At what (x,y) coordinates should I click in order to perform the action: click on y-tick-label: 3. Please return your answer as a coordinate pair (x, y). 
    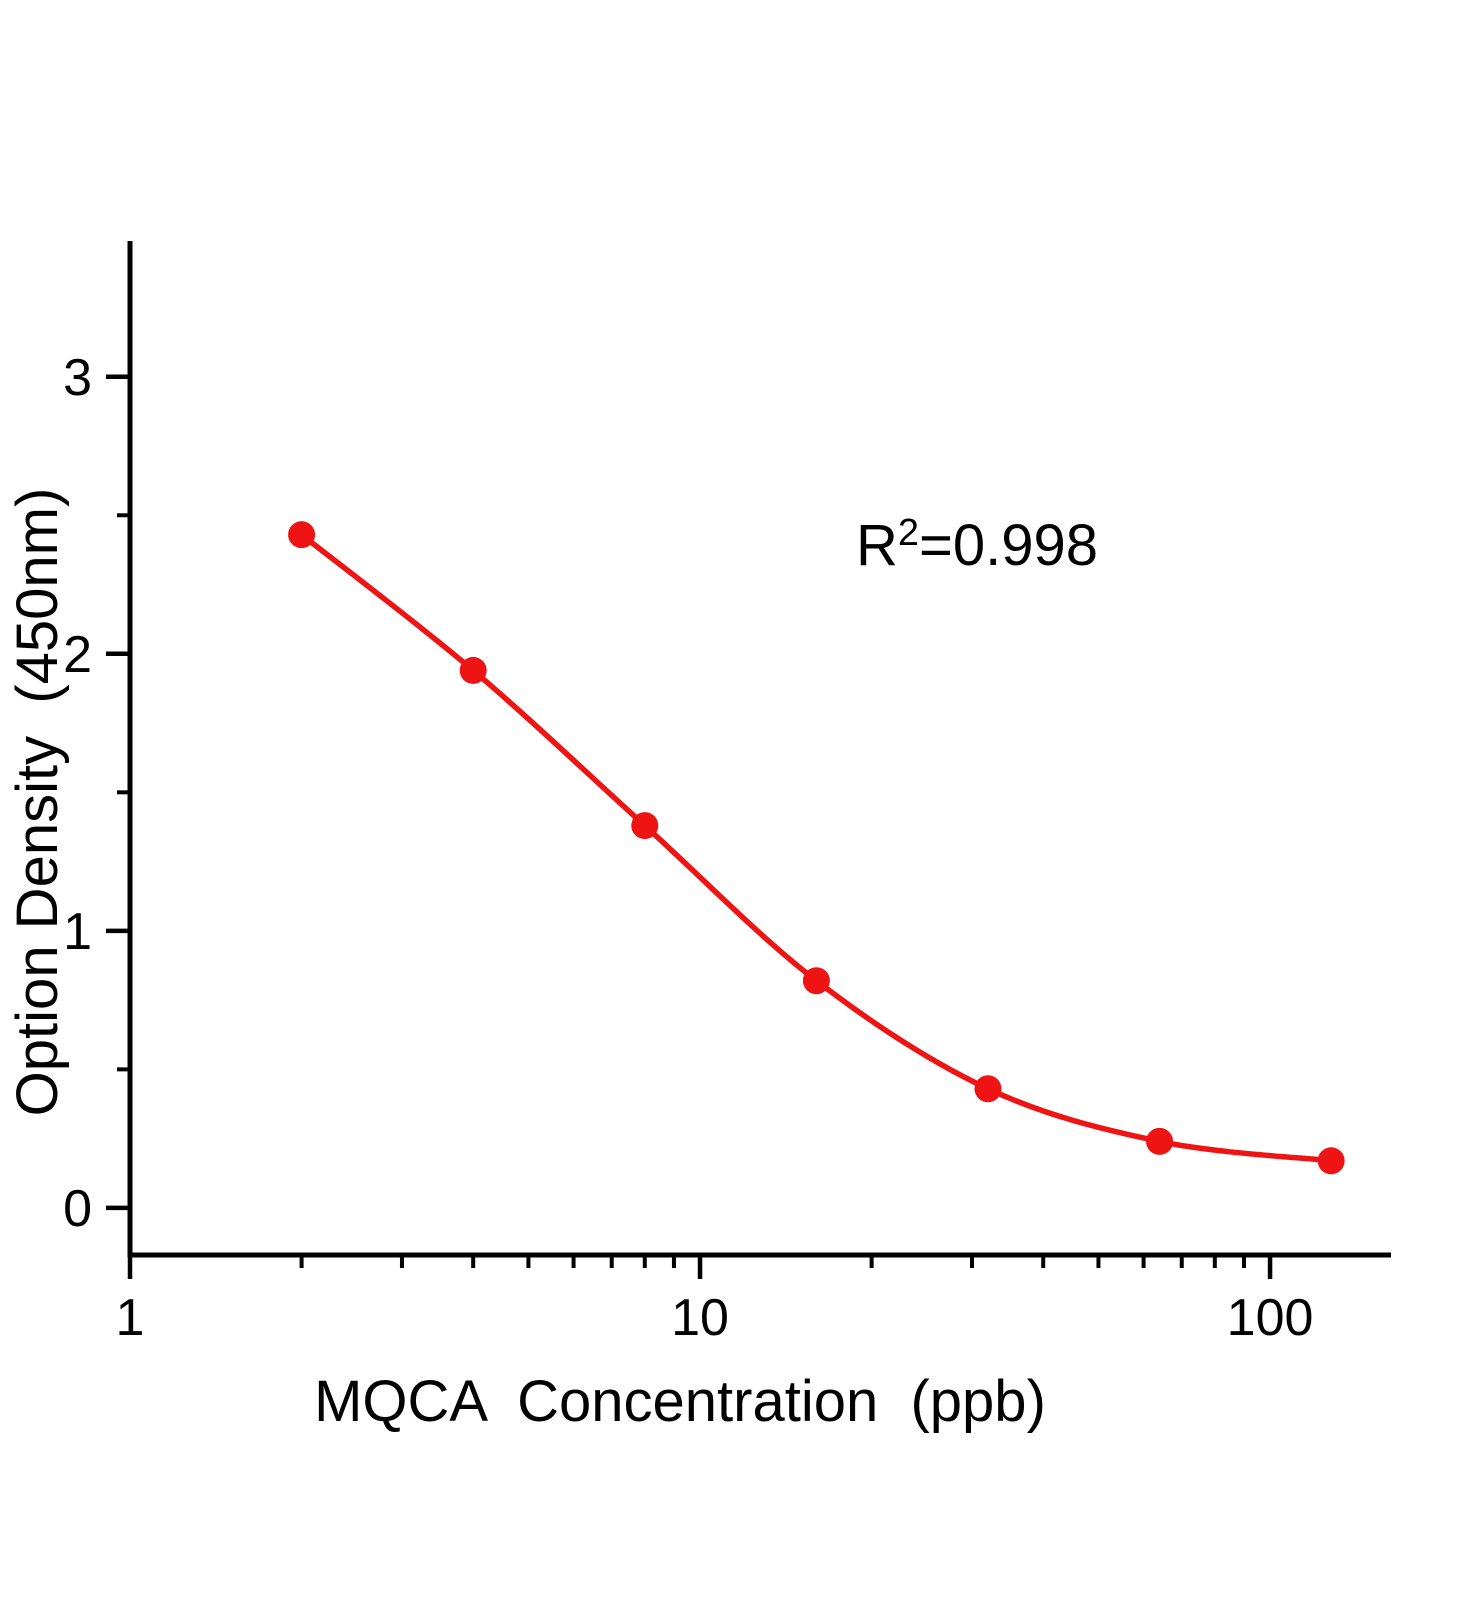
    Looking at the image, I should click on (77, 378).